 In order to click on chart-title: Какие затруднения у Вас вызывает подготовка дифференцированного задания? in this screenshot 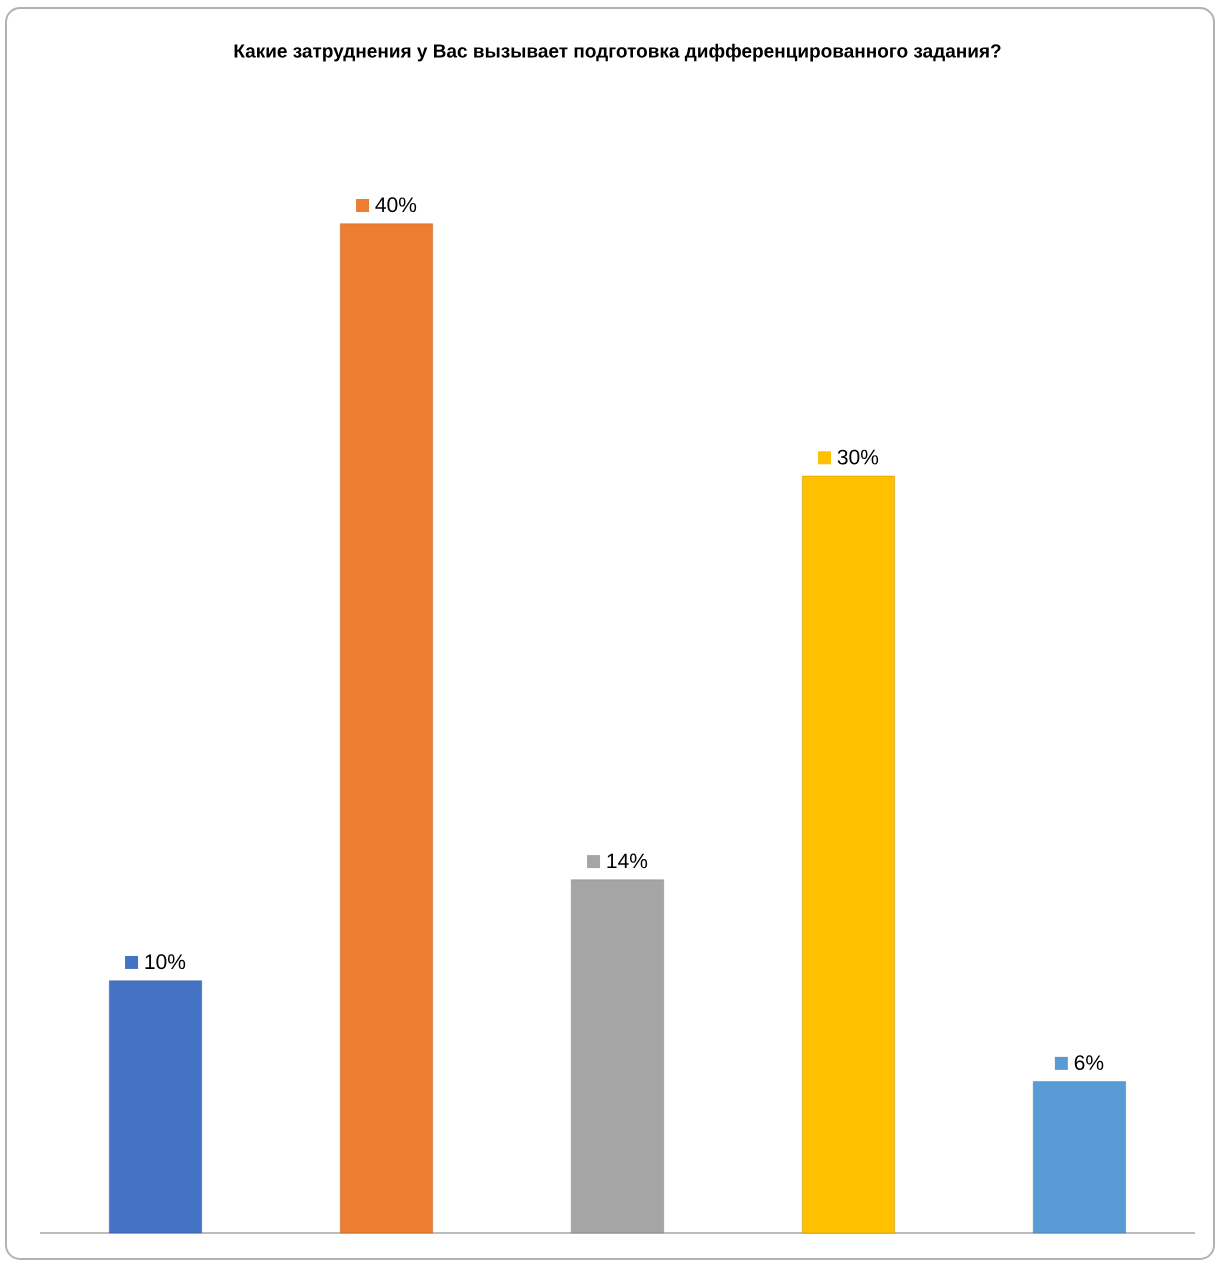, I will do `click(617, 52)`.